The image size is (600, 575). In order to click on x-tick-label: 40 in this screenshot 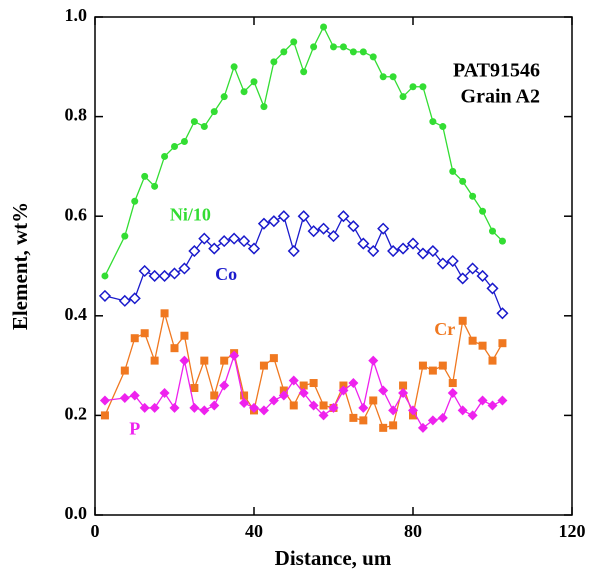, I will do `click(254, 531)`.